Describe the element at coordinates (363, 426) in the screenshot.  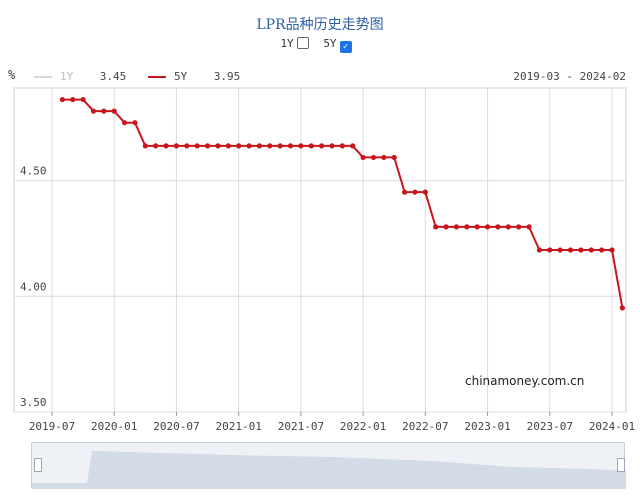
I see `x-tick-label: 2022-01` at that location.